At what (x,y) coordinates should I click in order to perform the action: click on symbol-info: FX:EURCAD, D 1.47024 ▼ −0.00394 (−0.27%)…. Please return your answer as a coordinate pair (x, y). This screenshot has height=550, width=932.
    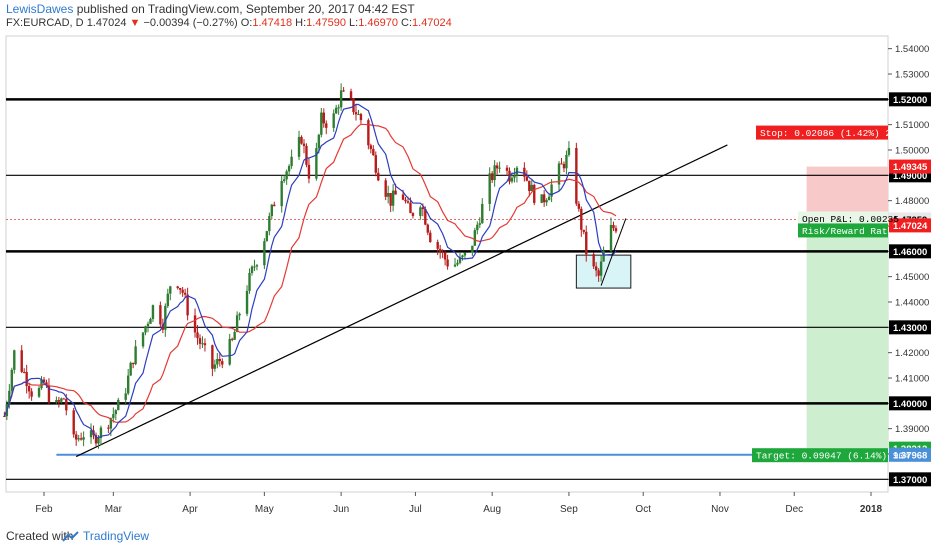
    Looking at the image, I should click on (229, 23).